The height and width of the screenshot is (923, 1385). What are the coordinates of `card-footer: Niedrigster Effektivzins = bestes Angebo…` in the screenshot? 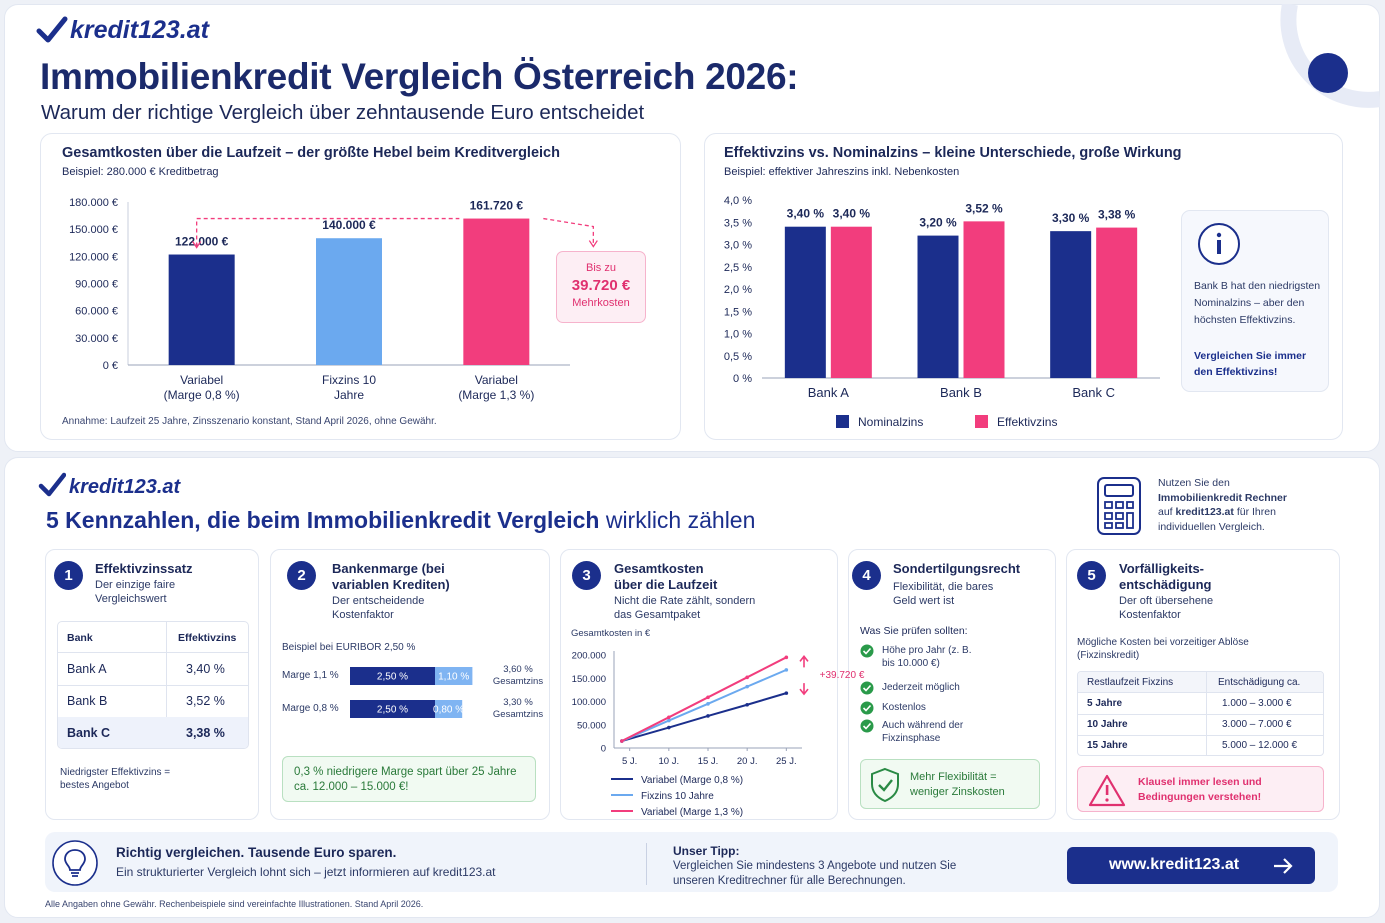 It's located at (115, 779).